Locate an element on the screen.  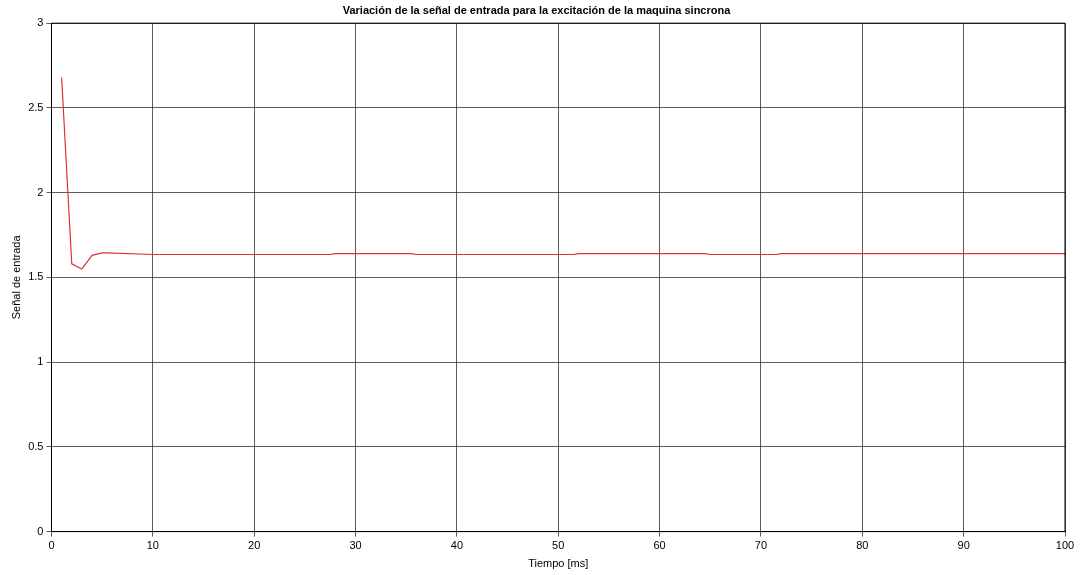
x-tick-label: 0 is located at coordinates (51, 545).